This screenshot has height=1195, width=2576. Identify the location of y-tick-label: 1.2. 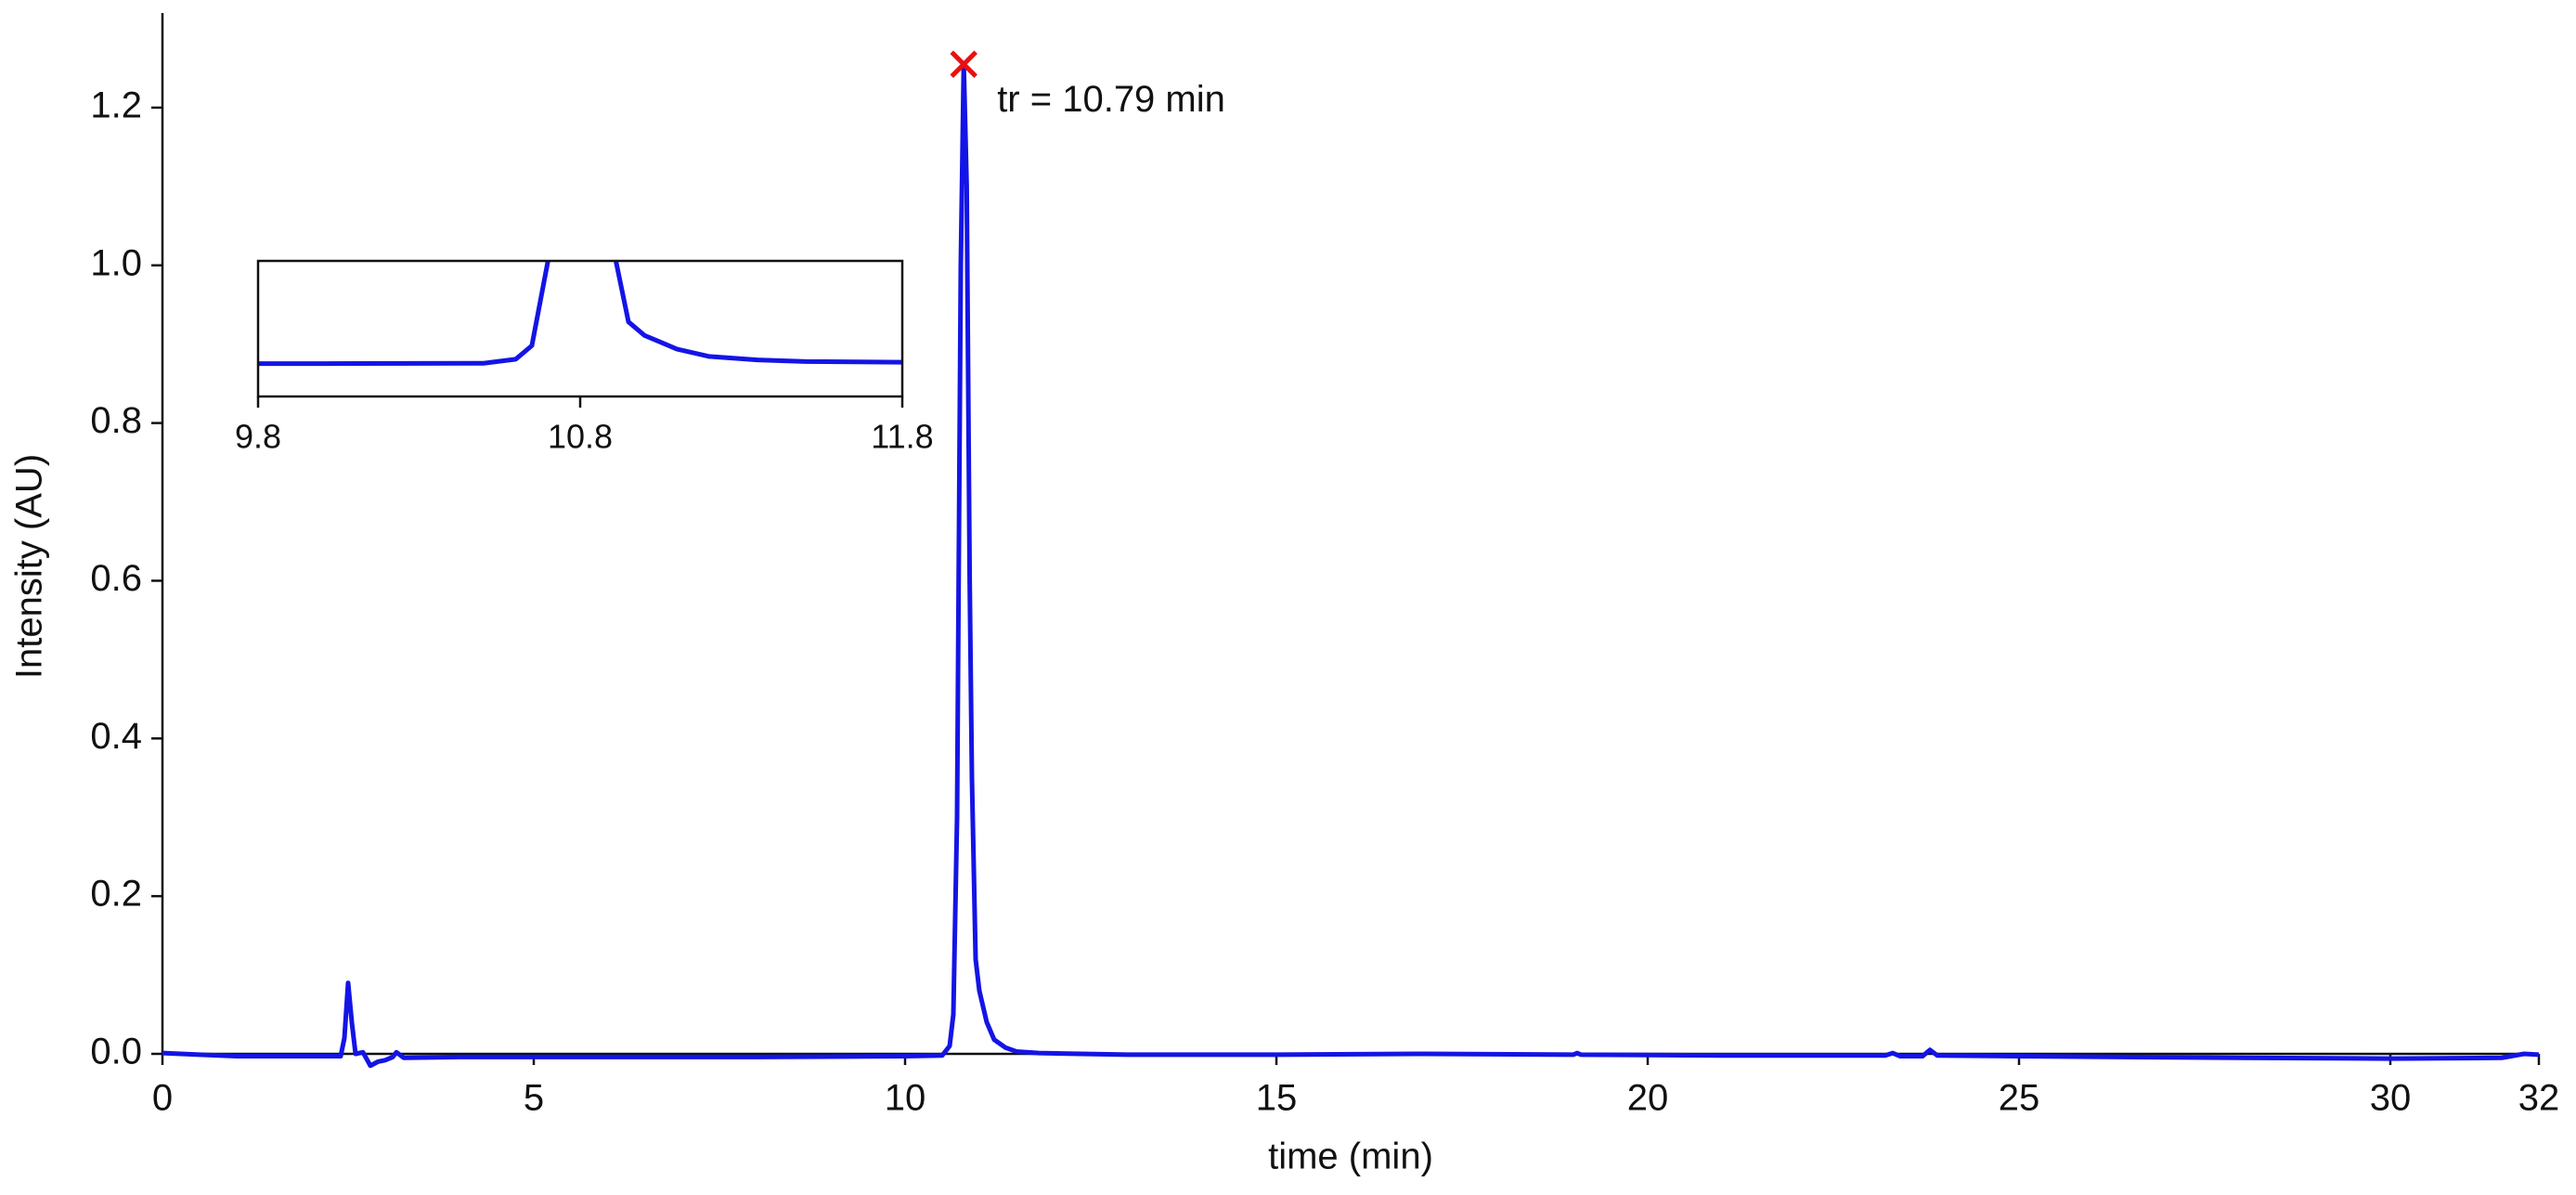
(116, 104).